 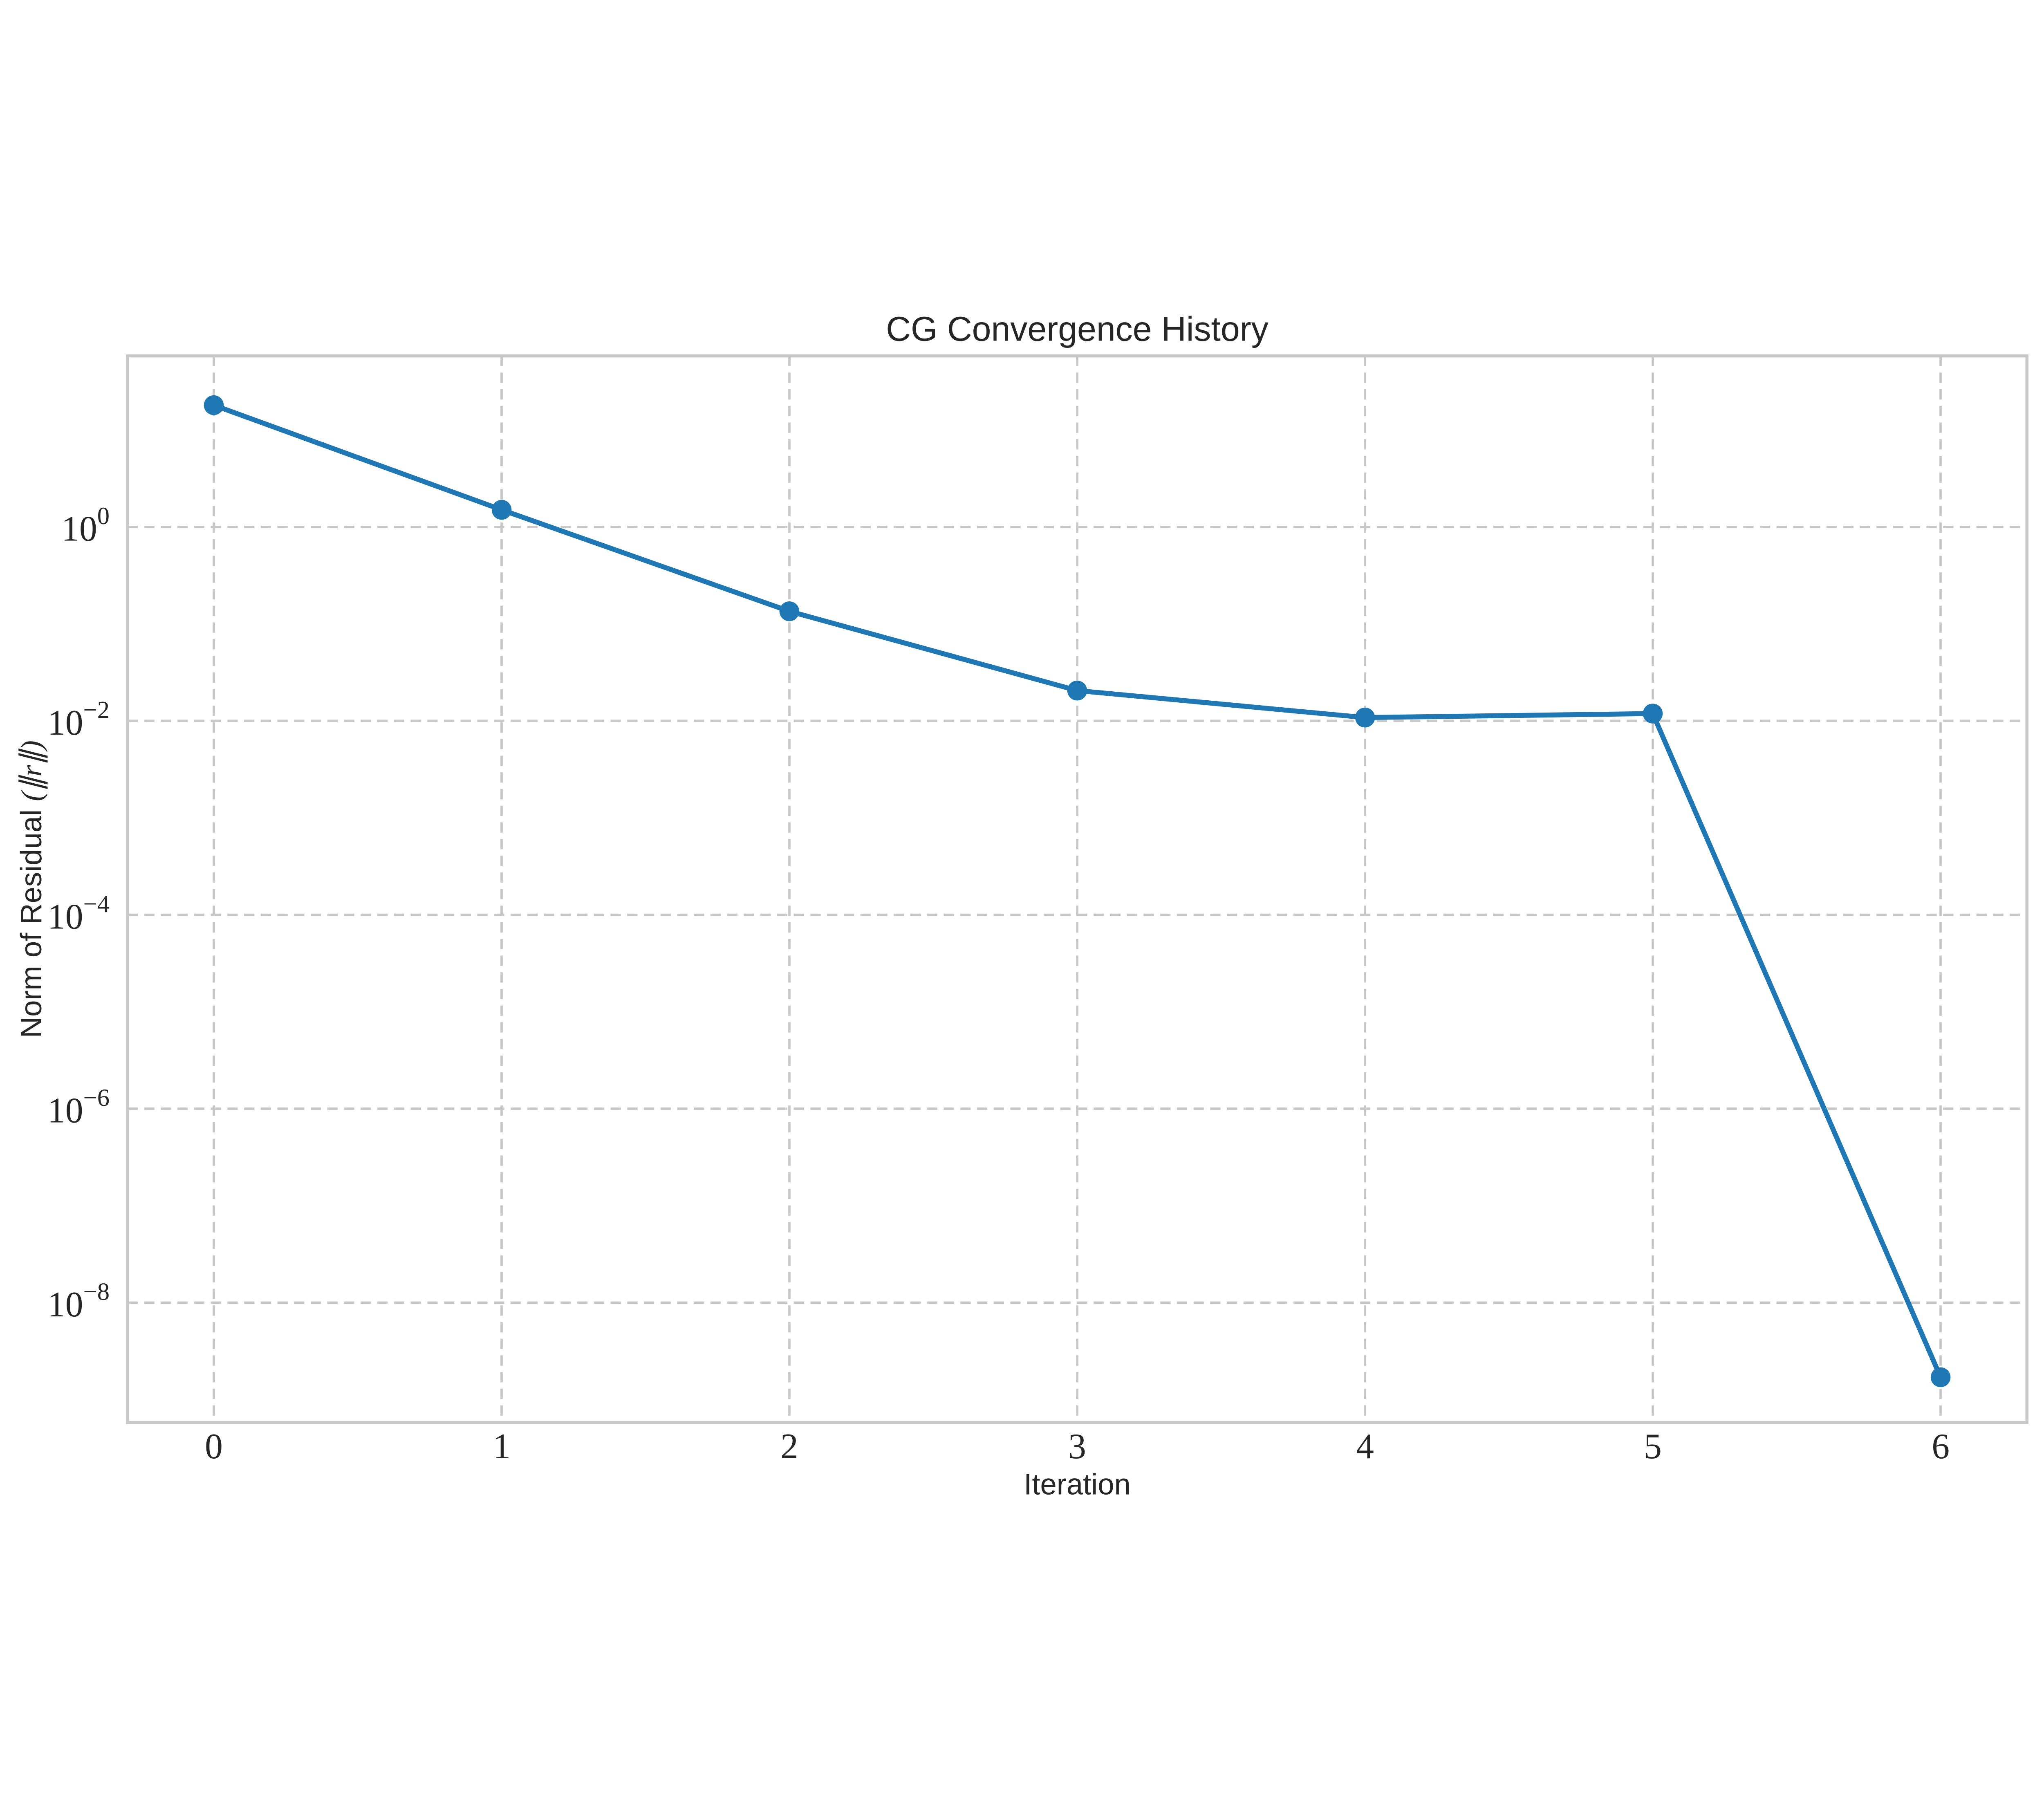 I want to click on x-tick-labels: 0 1 2 3 4 5 6, so click(x=1077, y=1446).